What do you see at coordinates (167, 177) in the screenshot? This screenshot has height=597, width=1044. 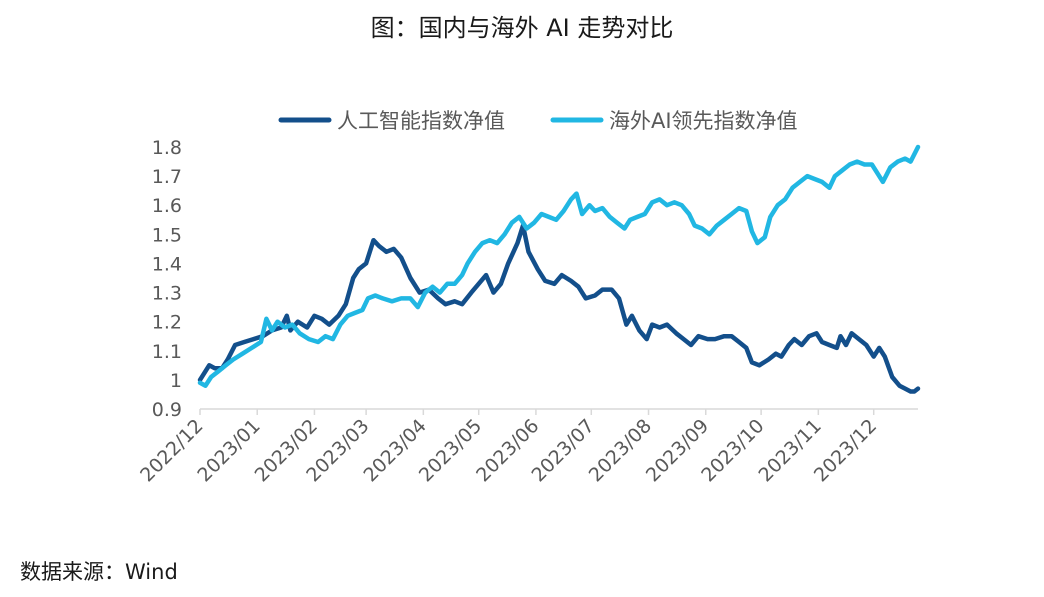 I see `y-tick-label: 1.7` at bounding box center [167, 177].